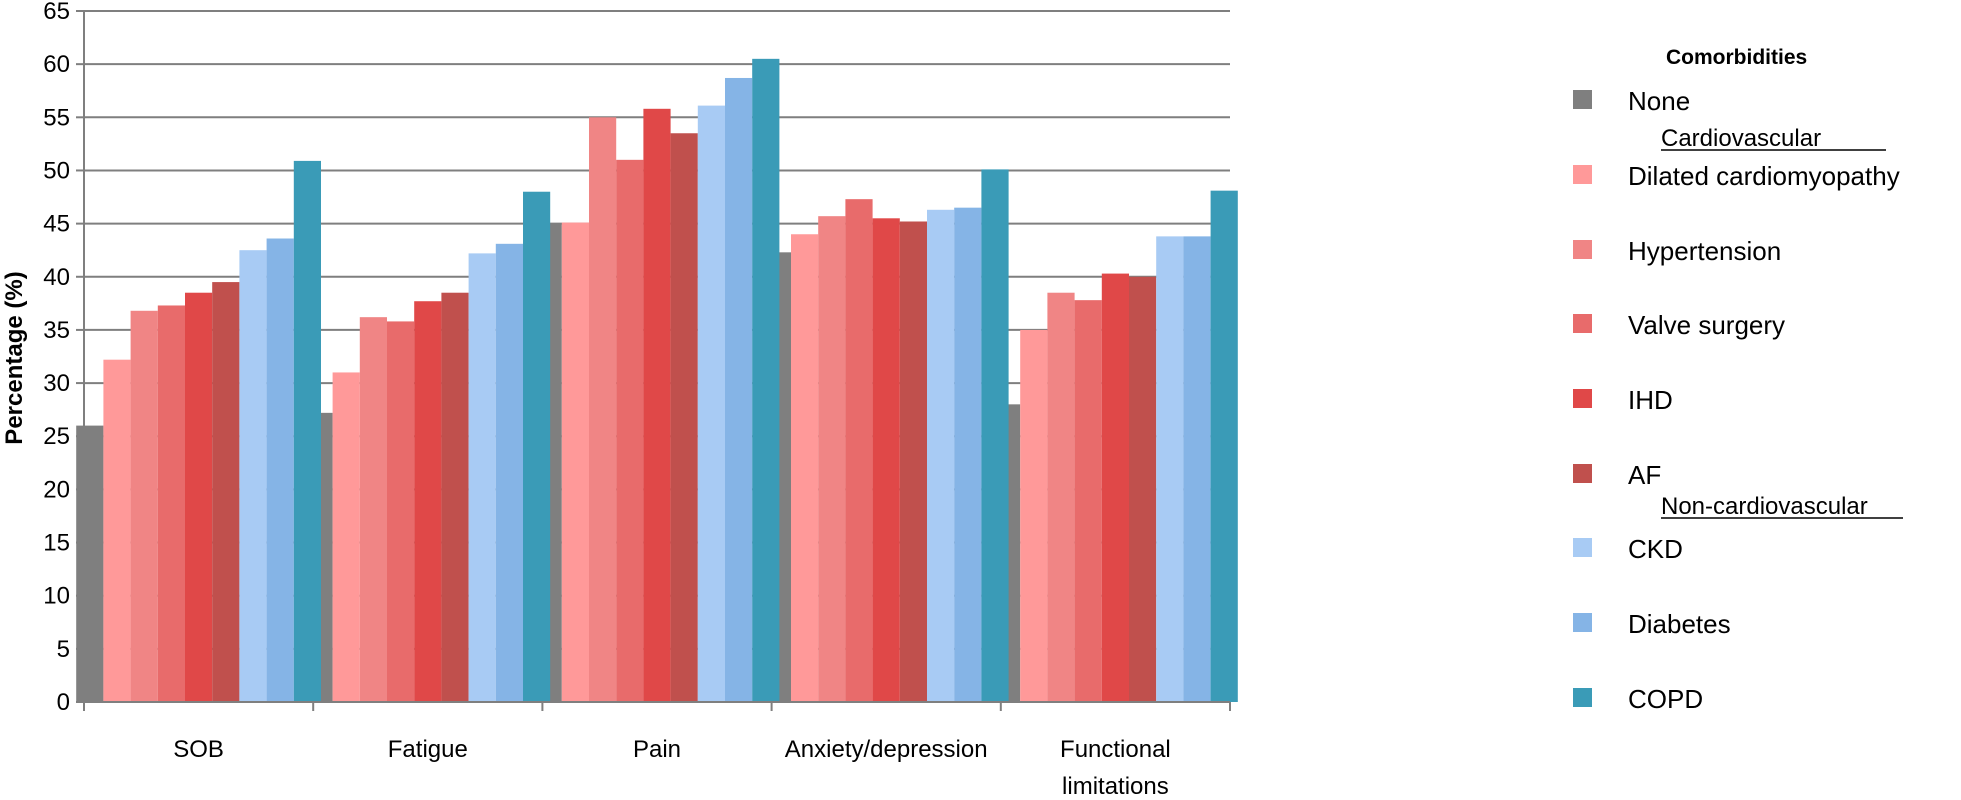 Image resolution: width=1961 pixels, height=800 pixels. I want to click on y-tick-label: 20, so click(56, 489).